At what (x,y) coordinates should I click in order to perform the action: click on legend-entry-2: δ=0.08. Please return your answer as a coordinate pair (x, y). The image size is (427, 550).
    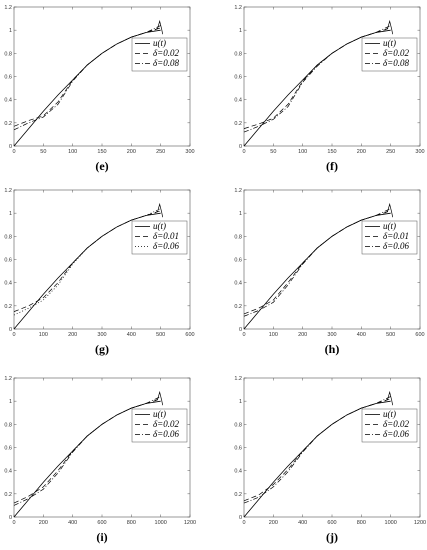
    Looking at the image, I should click on (396, 63).